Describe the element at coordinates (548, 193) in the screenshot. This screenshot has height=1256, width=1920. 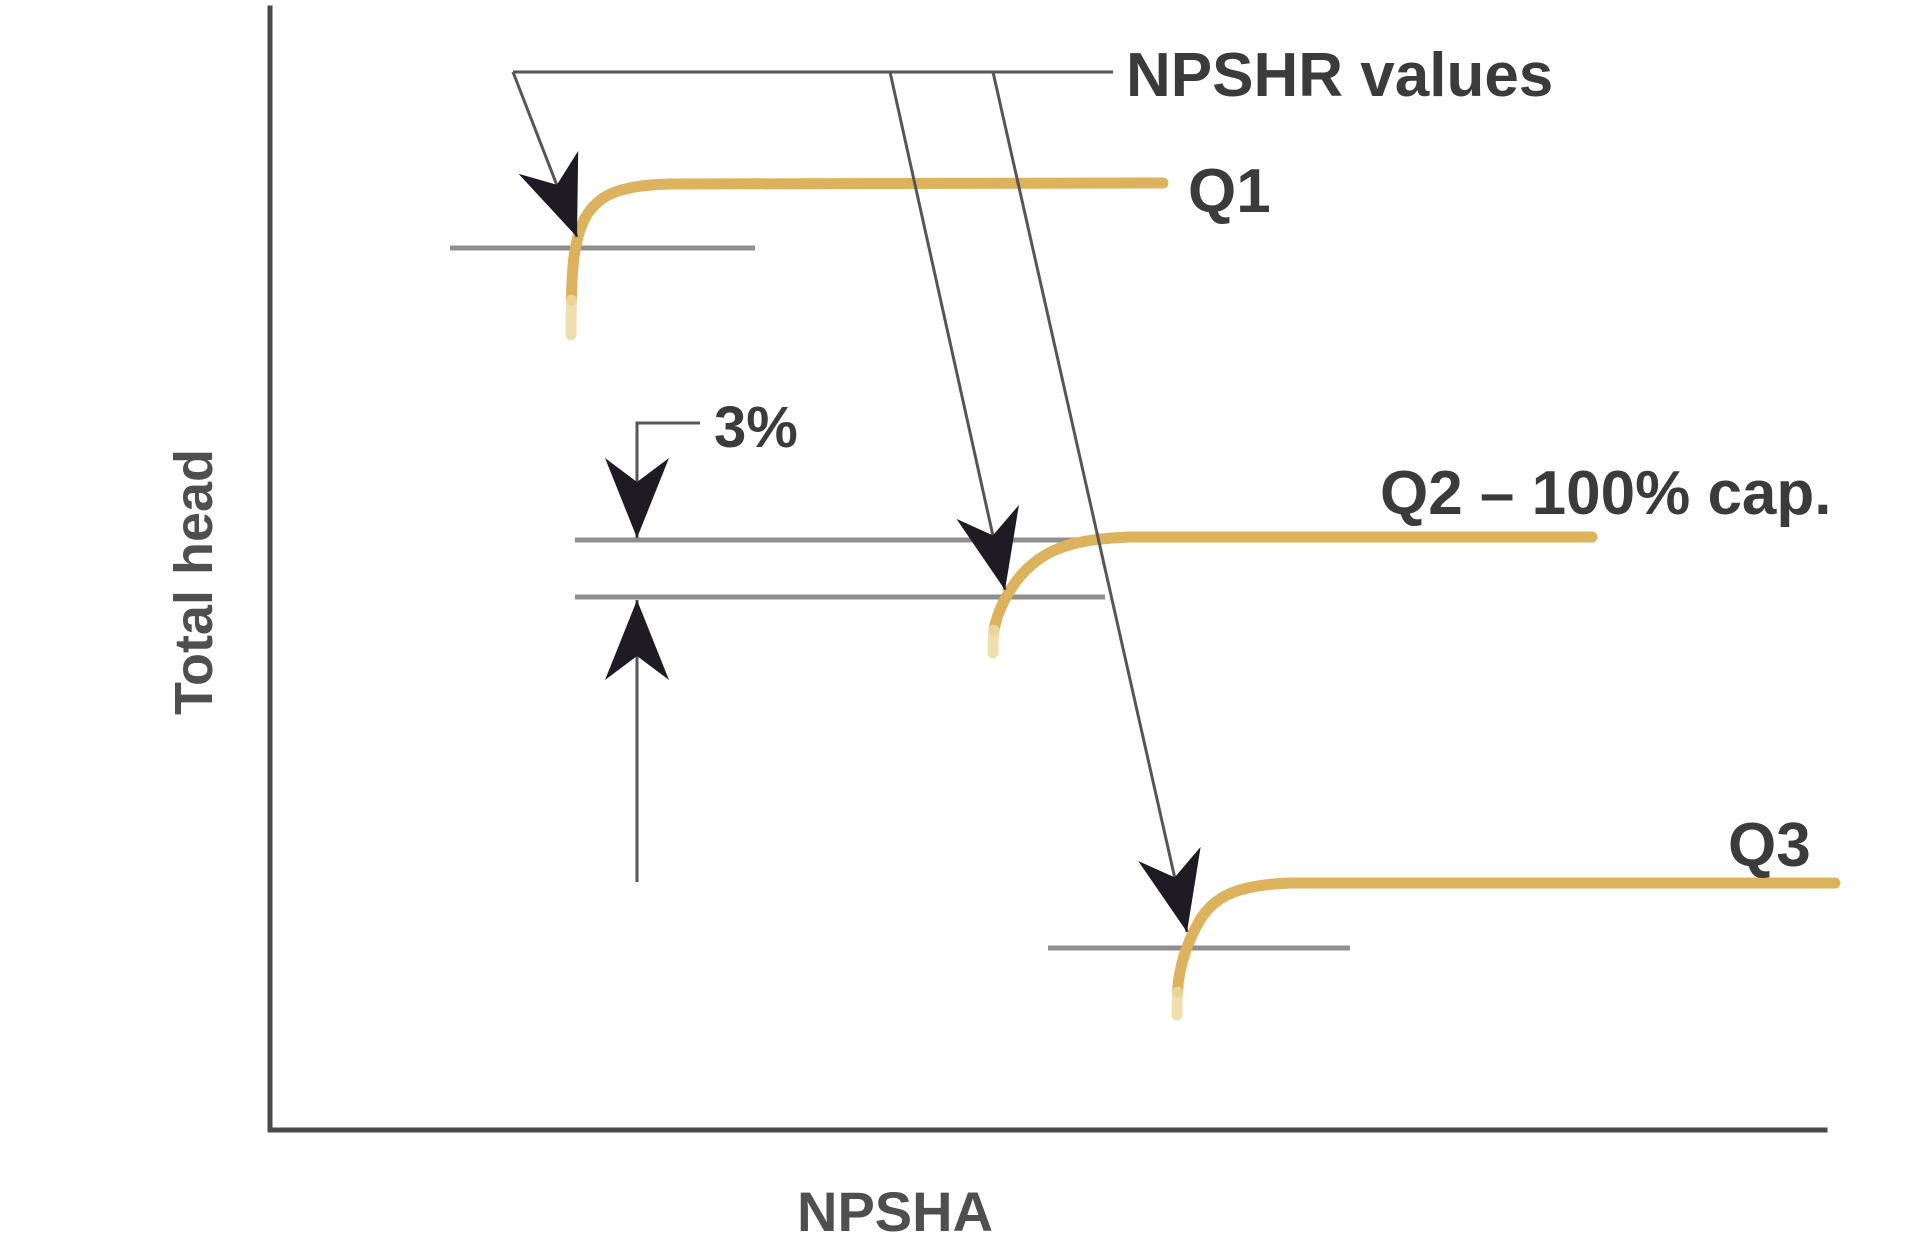
I see `arrowhead-q1-npshr` at that location.